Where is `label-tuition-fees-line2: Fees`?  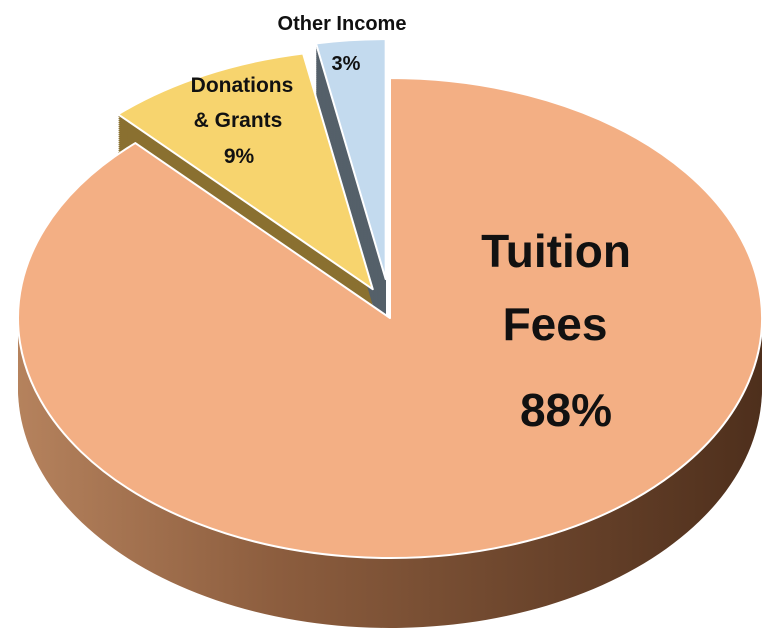 label-tuition-fees-line2: Fees is located at coordinates (555, 324).